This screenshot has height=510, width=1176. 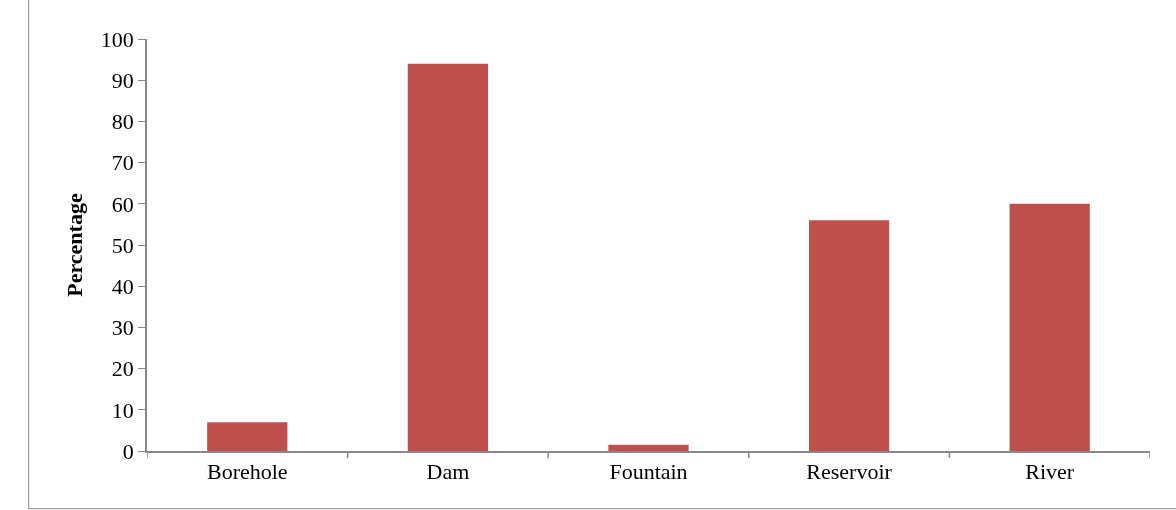 I want to click on y-tick-label: 70, so click(x=122, y=163).